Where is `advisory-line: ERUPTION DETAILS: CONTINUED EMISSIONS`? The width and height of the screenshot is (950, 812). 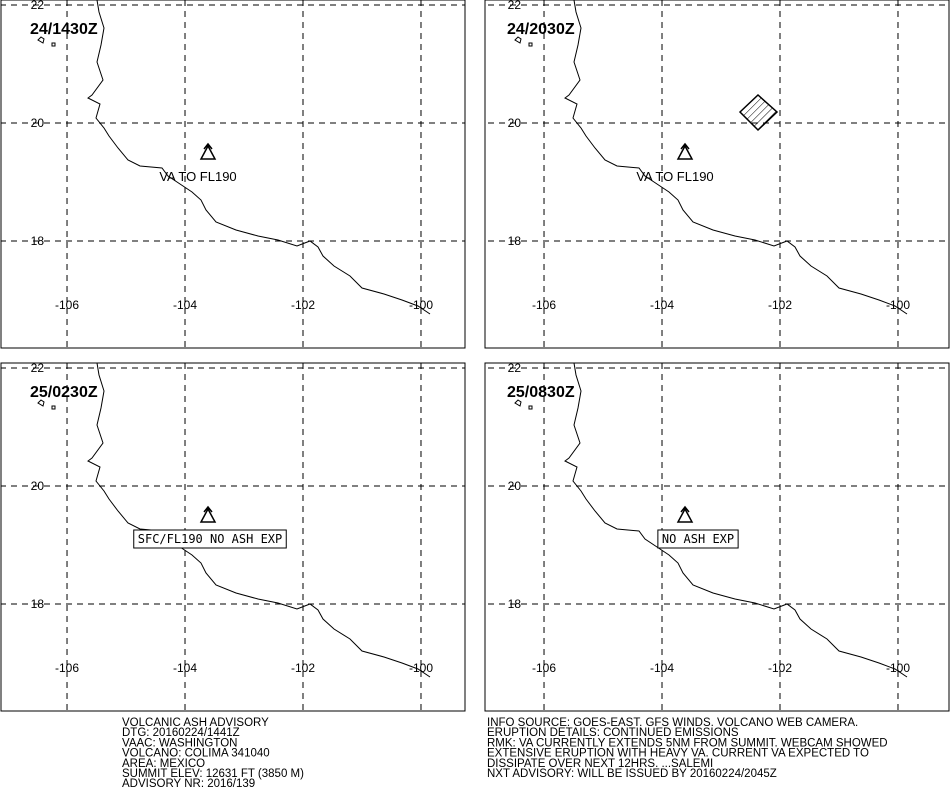 advisory-line: ERUPTION DETAILS: CONTINUED EMISSIONS is located at coordinates (613, 733).